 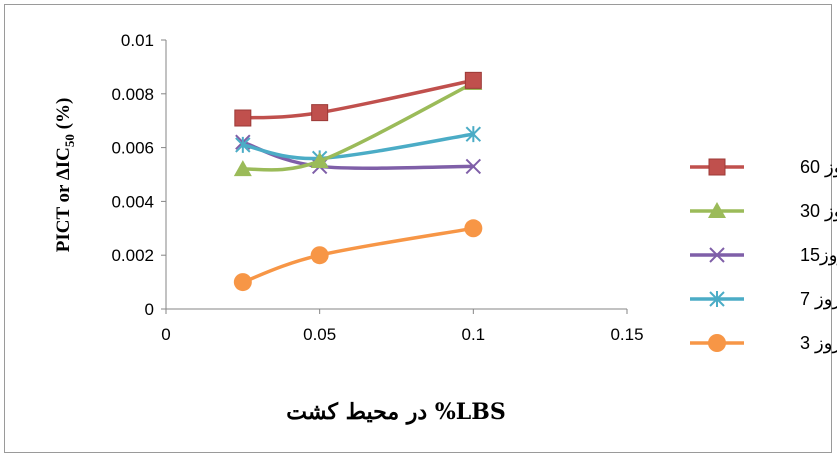 I want to click on legend-entry: روز 30, so click(x=763, y=211).